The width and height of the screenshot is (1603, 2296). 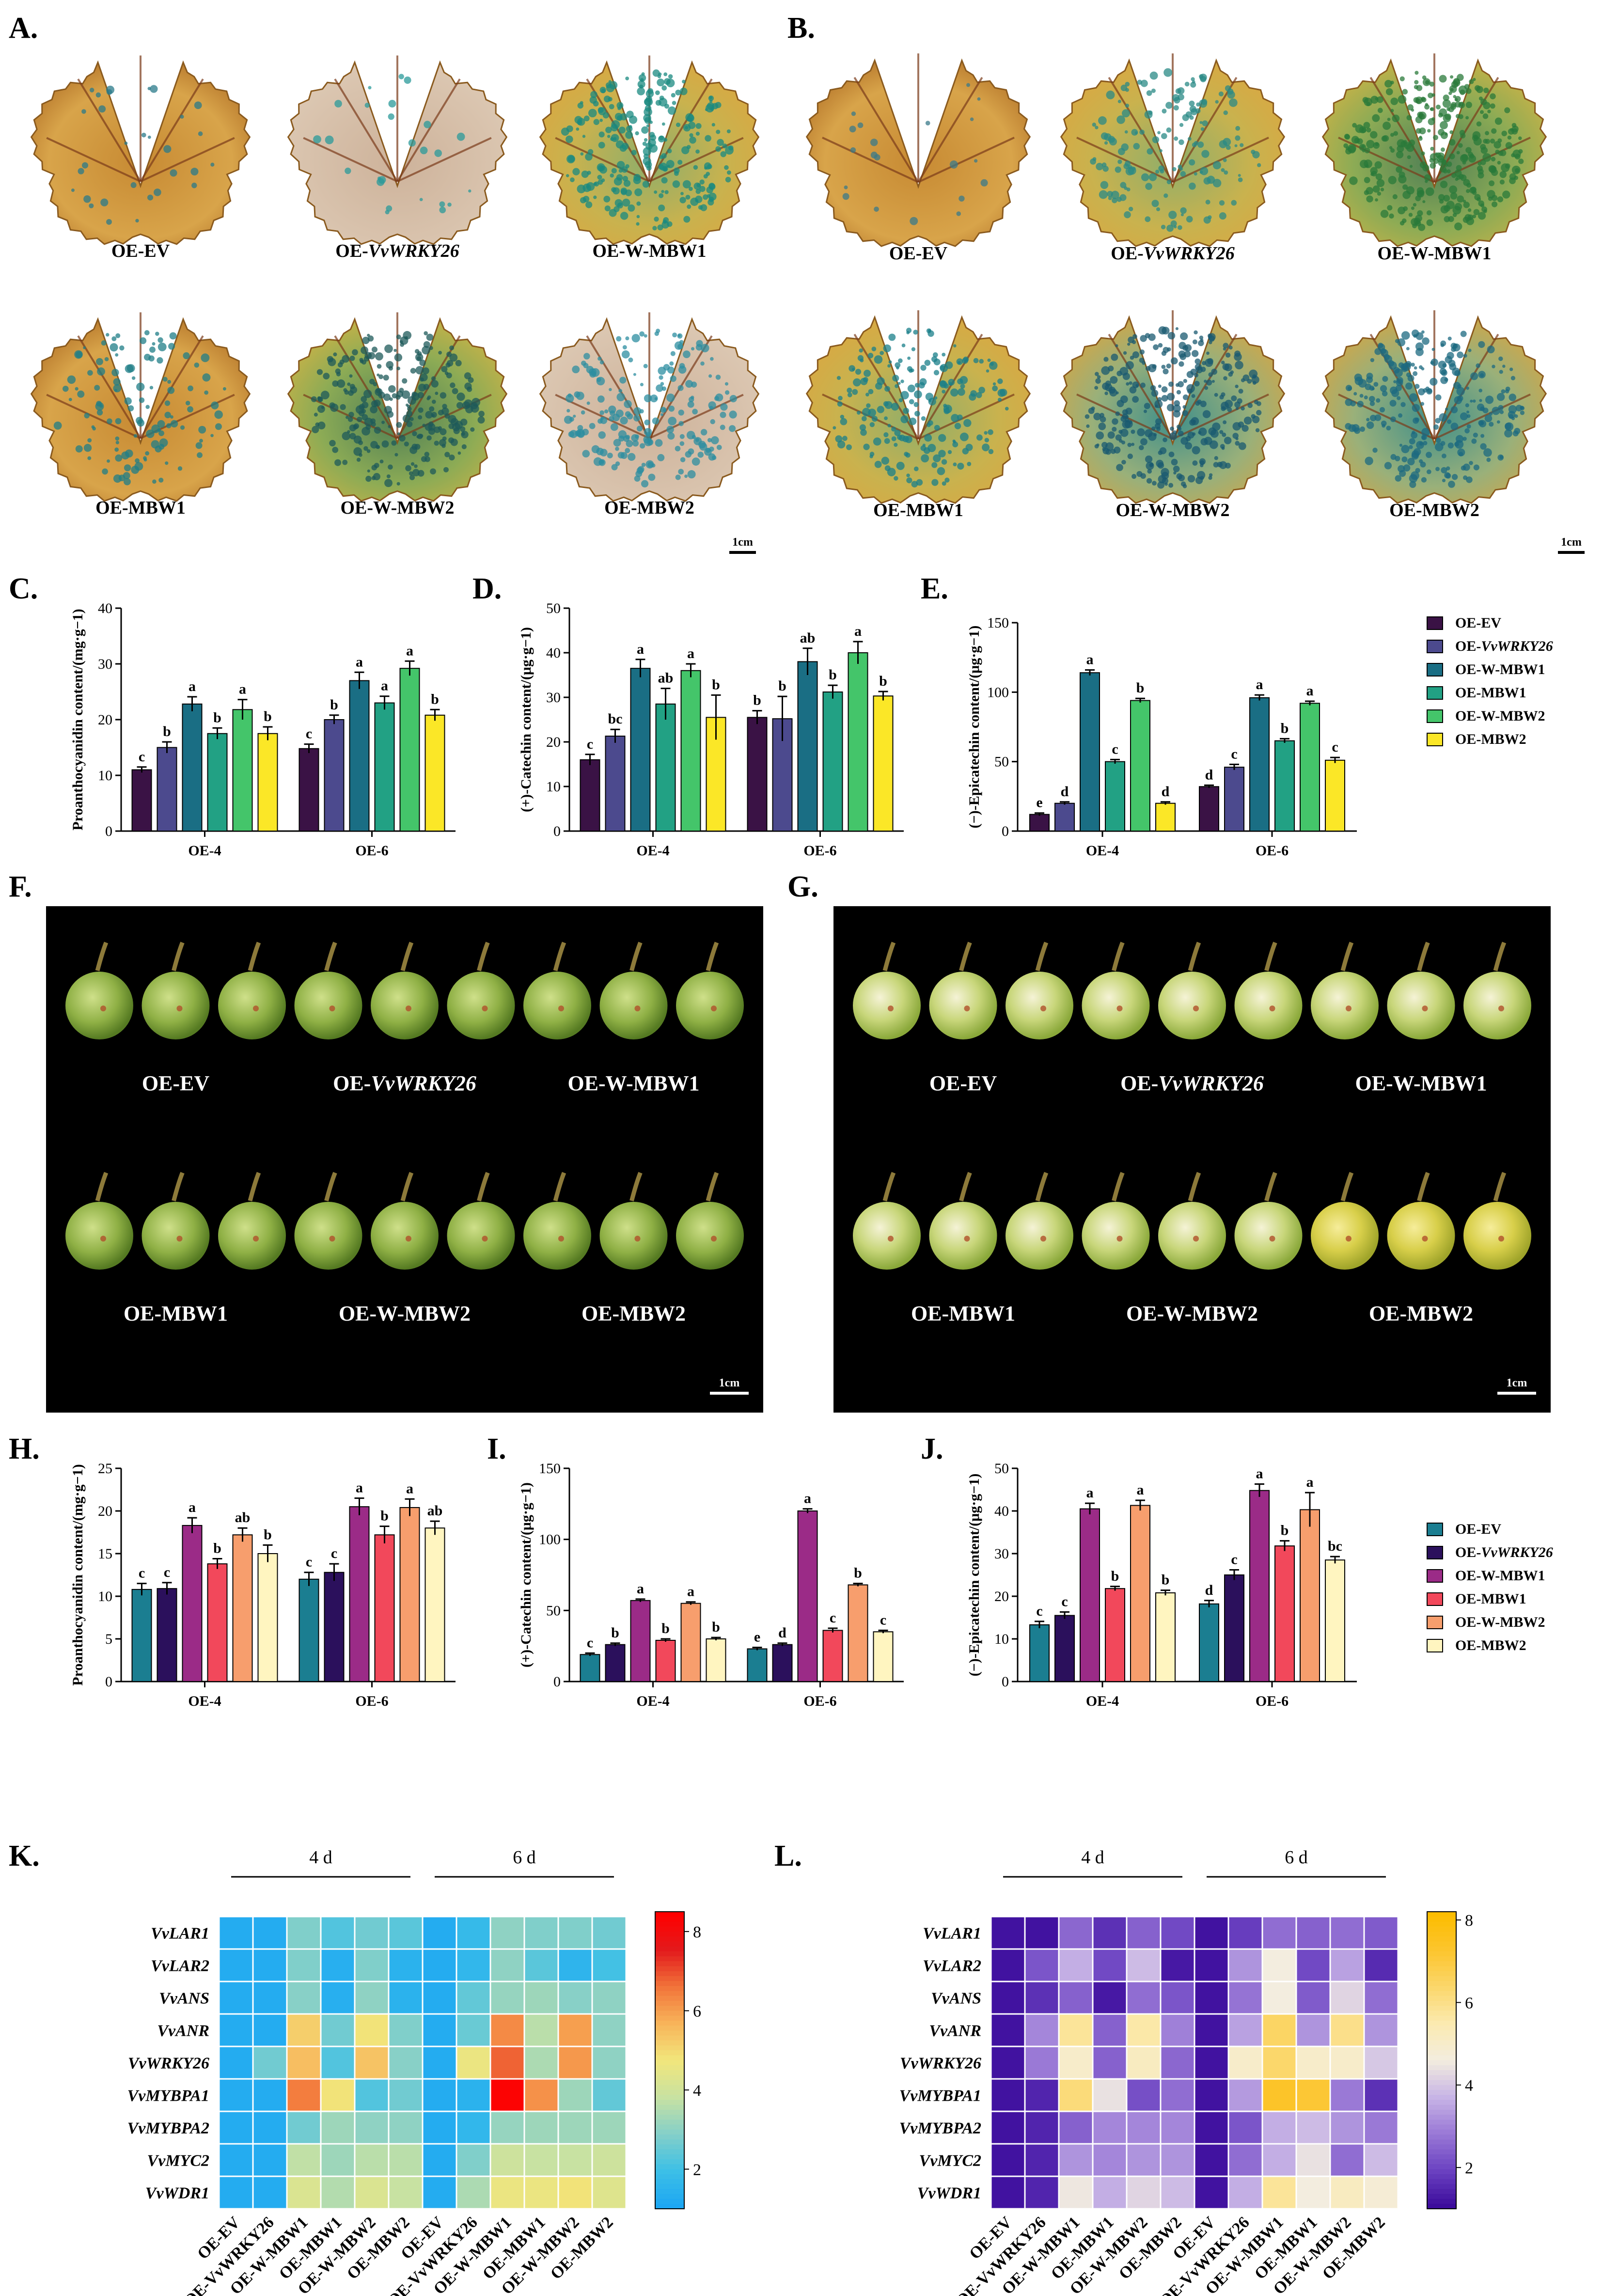 What do you see at coordinates (716, 1627) in the screenshot?
I see `sig-letter-I: b` at bounding box center [716, 1627].